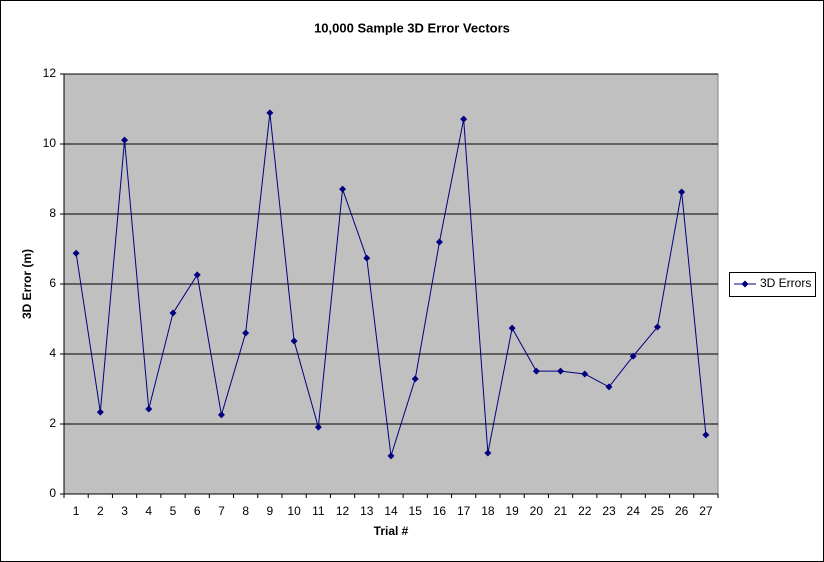 This screenshot has width=824, height=562. I want to click on legend-label: 3D Errors, so click(785, 283).